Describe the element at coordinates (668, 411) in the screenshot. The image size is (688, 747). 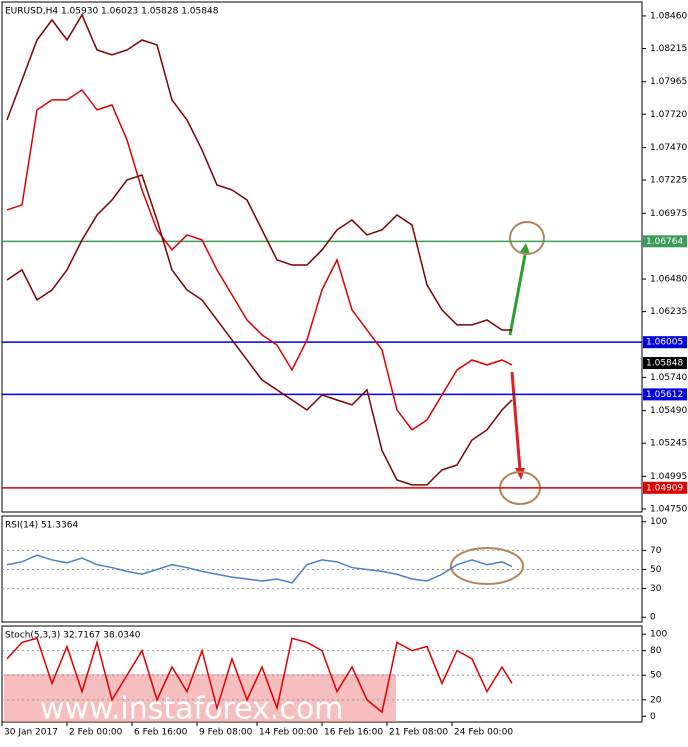
I see `y-tick-label: 1.05490` at that location.